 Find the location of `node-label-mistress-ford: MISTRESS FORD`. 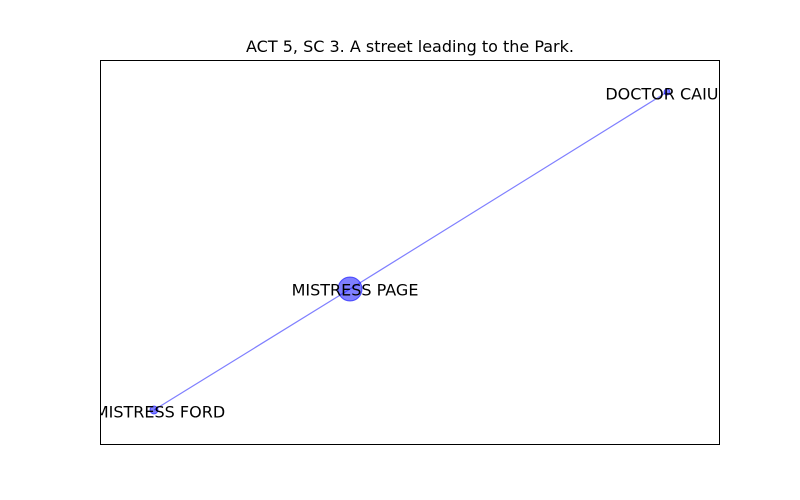

node-label-mistress-ford: MISTRESS FORD is located at coordinates (160, 412).